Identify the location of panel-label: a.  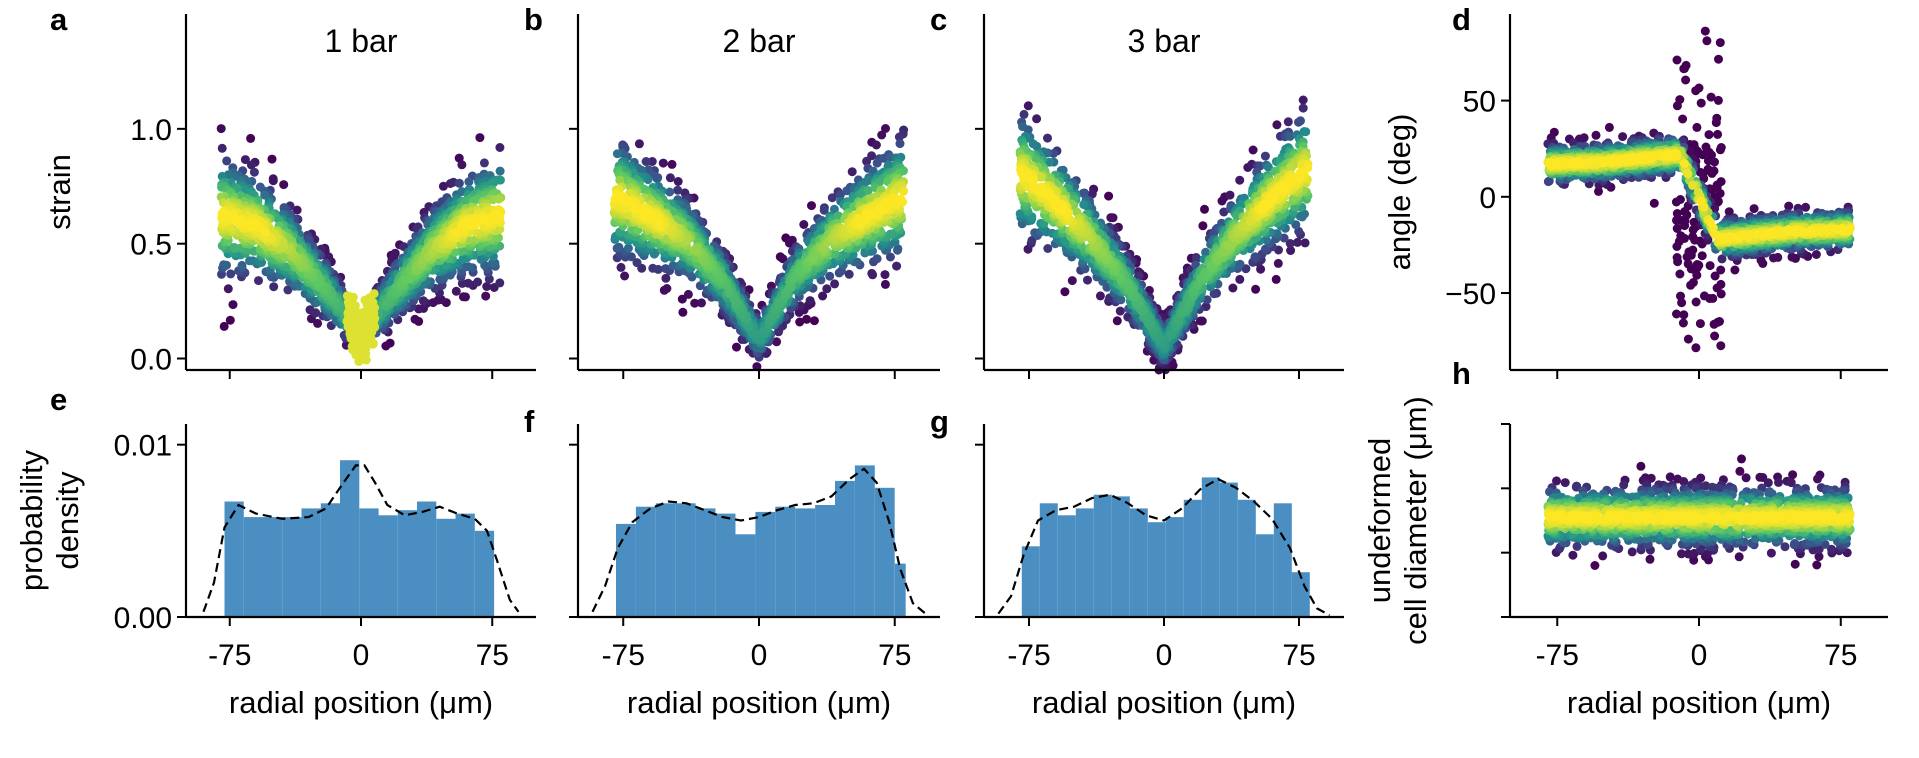
(59, 19).